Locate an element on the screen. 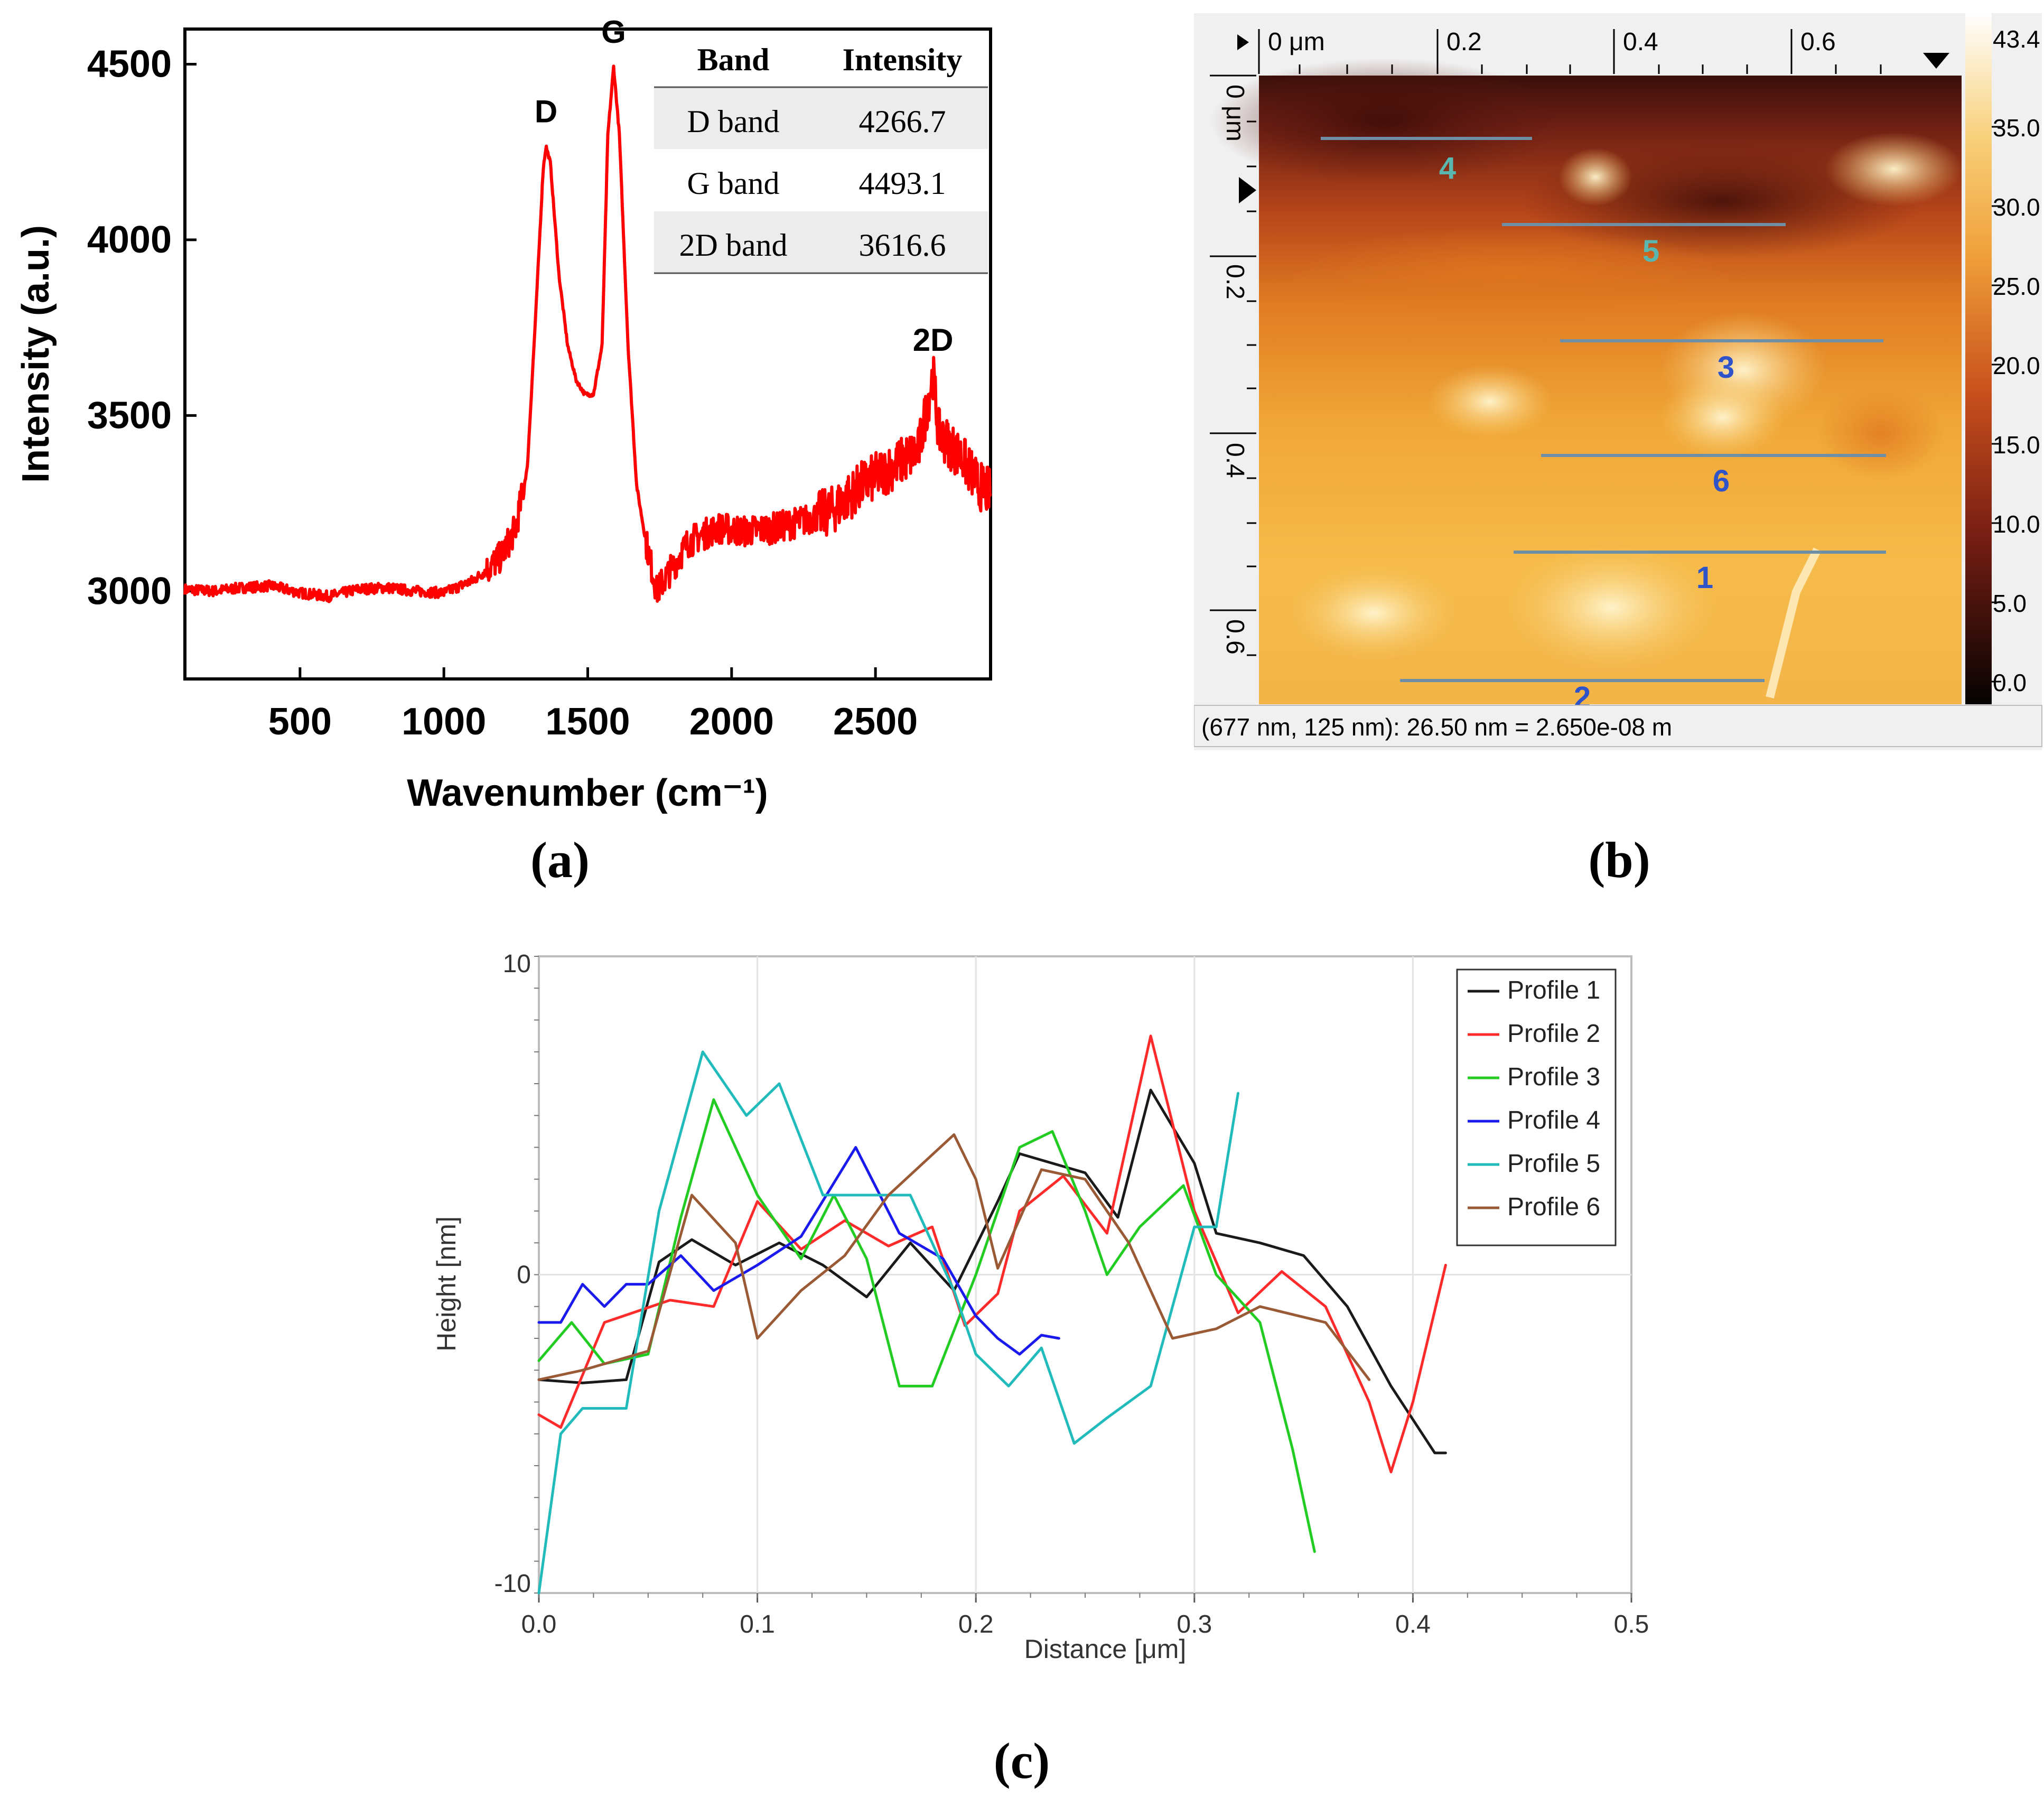 This screenshot has height=1807, width=2044. raman-peak-label: 2D is located at coordinates (933, 340).